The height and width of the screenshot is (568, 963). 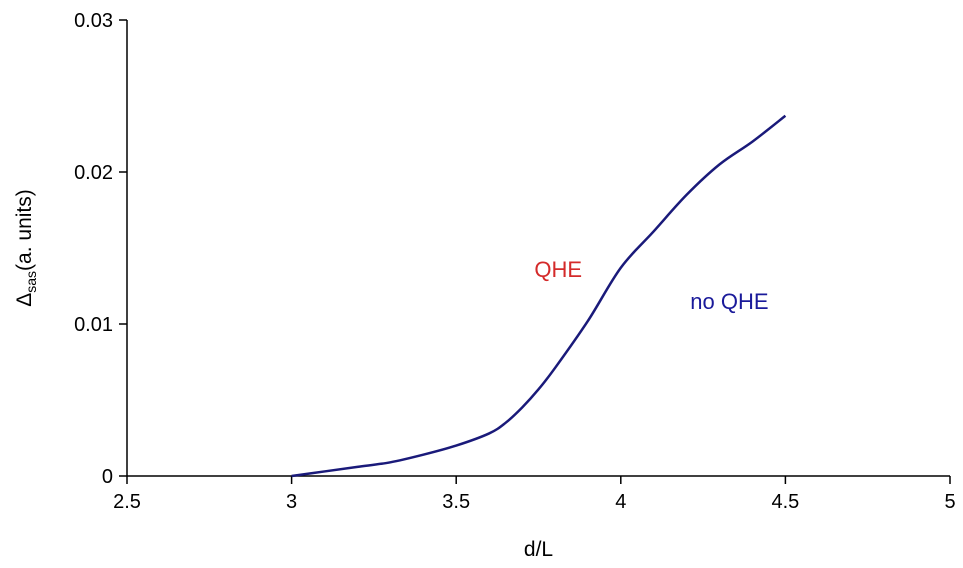 What do you see at coordinates (24, 300) in the screenshot?
I see `y-axis-title-symbol: Δ` at bounding box center [24, 300].